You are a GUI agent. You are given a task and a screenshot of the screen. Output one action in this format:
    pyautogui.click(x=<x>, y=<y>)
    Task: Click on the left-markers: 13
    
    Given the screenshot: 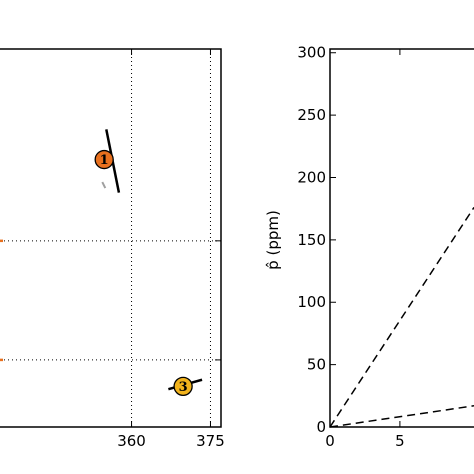 What is the action you would take?
    pyautogui.click(x=143, y=273)
    